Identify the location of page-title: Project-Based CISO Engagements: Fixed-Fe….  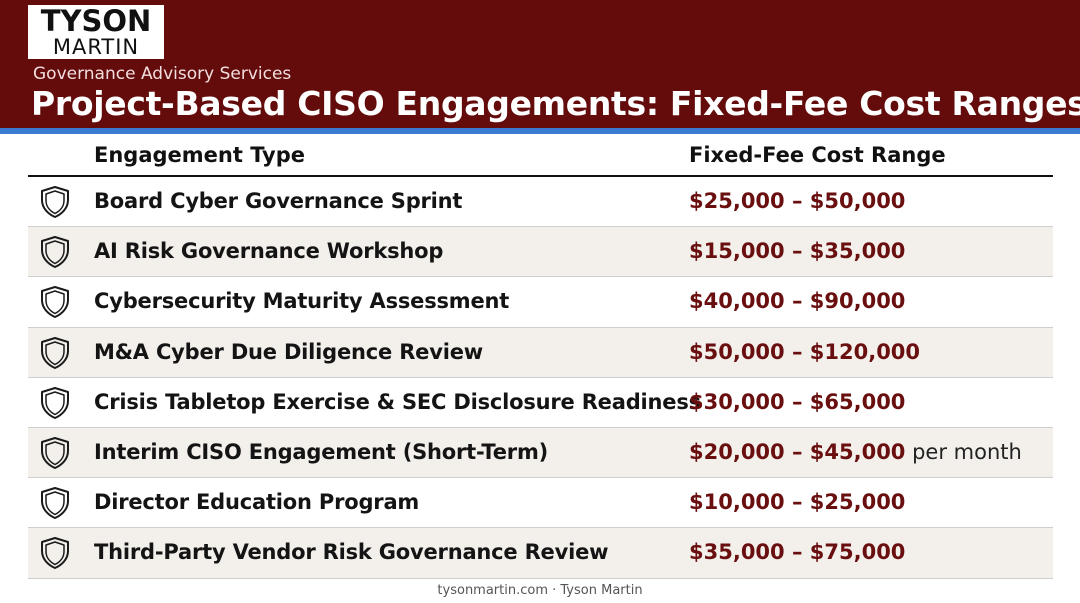
(555, 103).